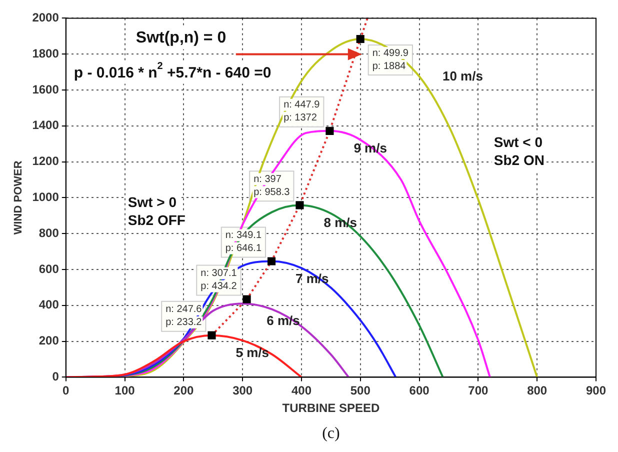 This screenshot has width=618, height=452. What do you see at coordinates (252, 352) in the screenshot?
I see `series-label: 5 m/s` at bounding box center [252, 352].